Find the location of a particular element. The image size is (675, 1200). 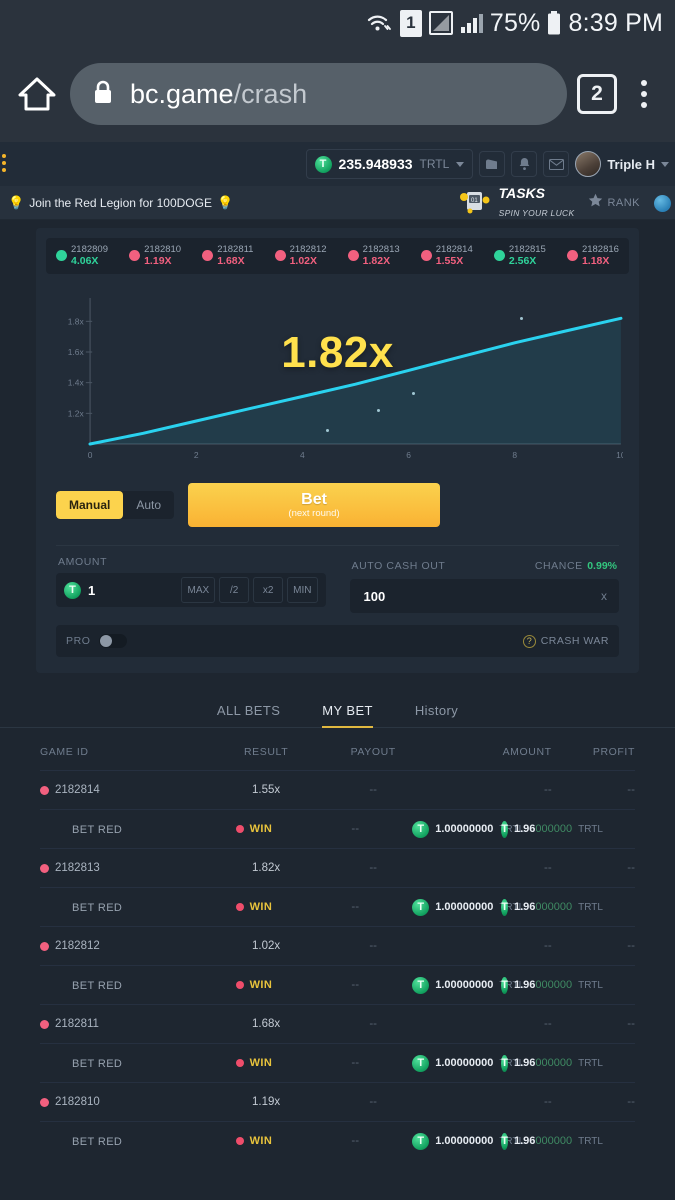

history-item: 2182811 1.68X is located at coordinates (227, 256).